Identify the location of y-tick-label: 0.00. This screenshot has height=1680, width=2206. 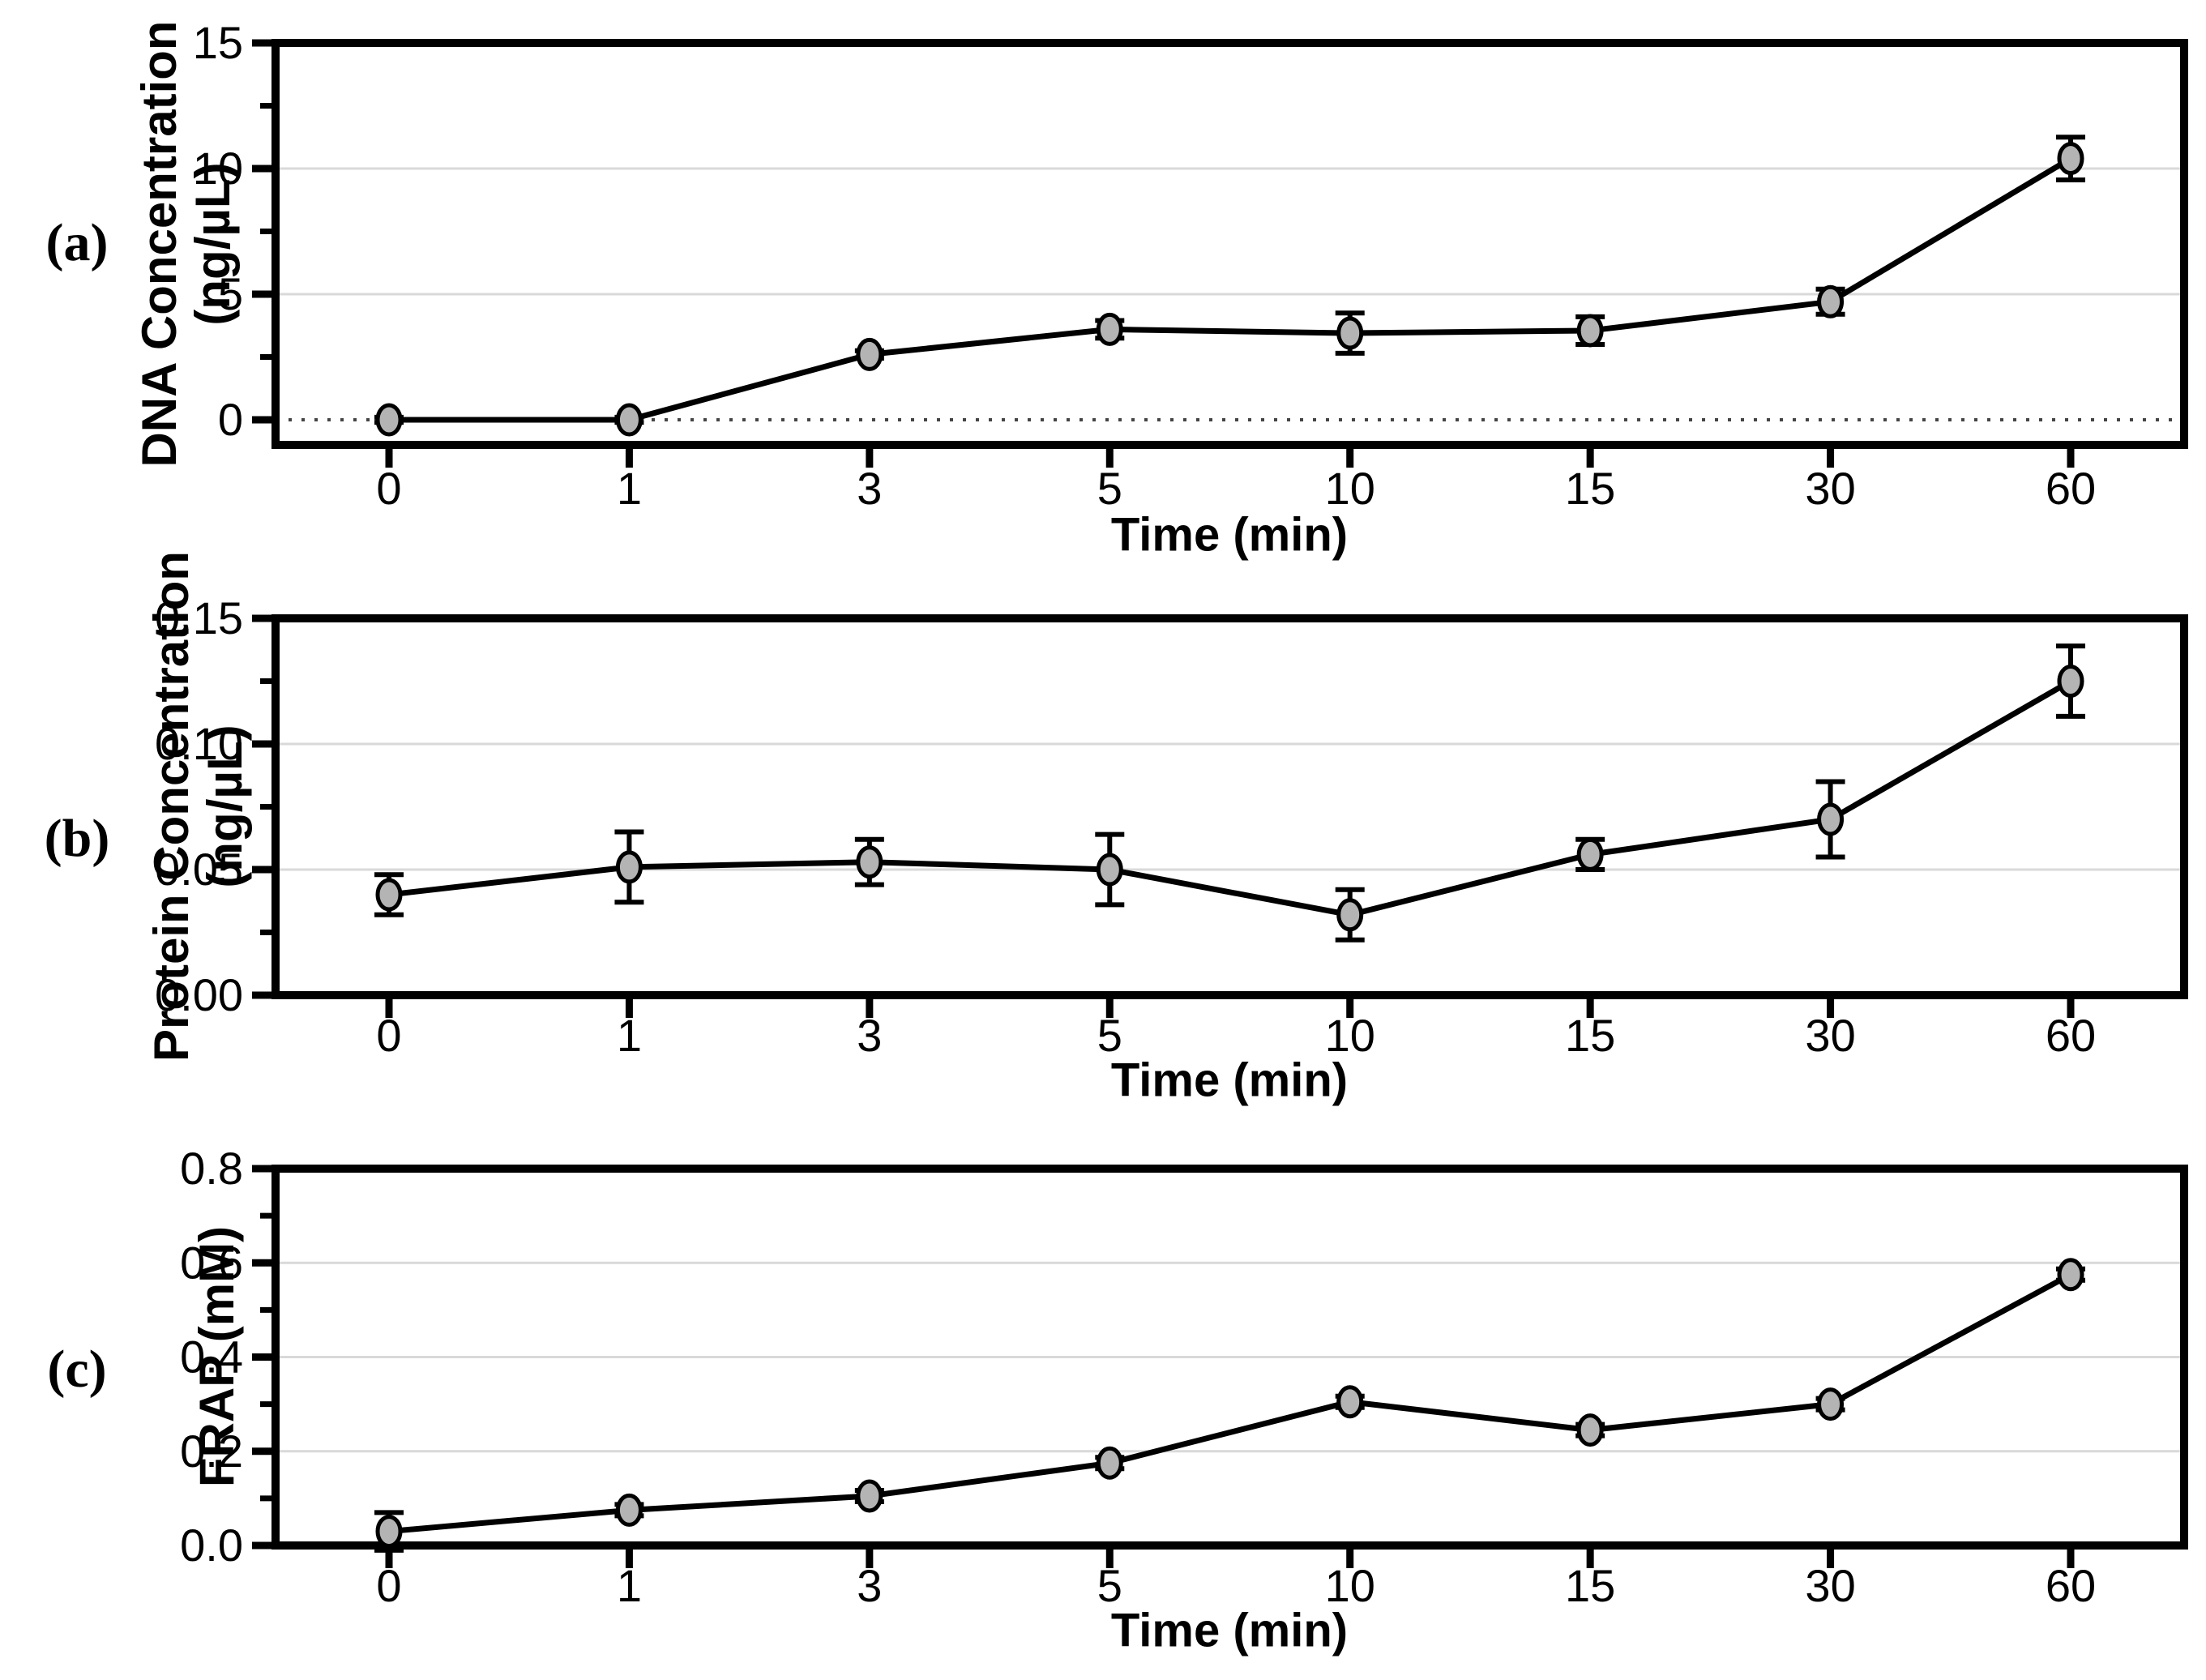
(199, 994).